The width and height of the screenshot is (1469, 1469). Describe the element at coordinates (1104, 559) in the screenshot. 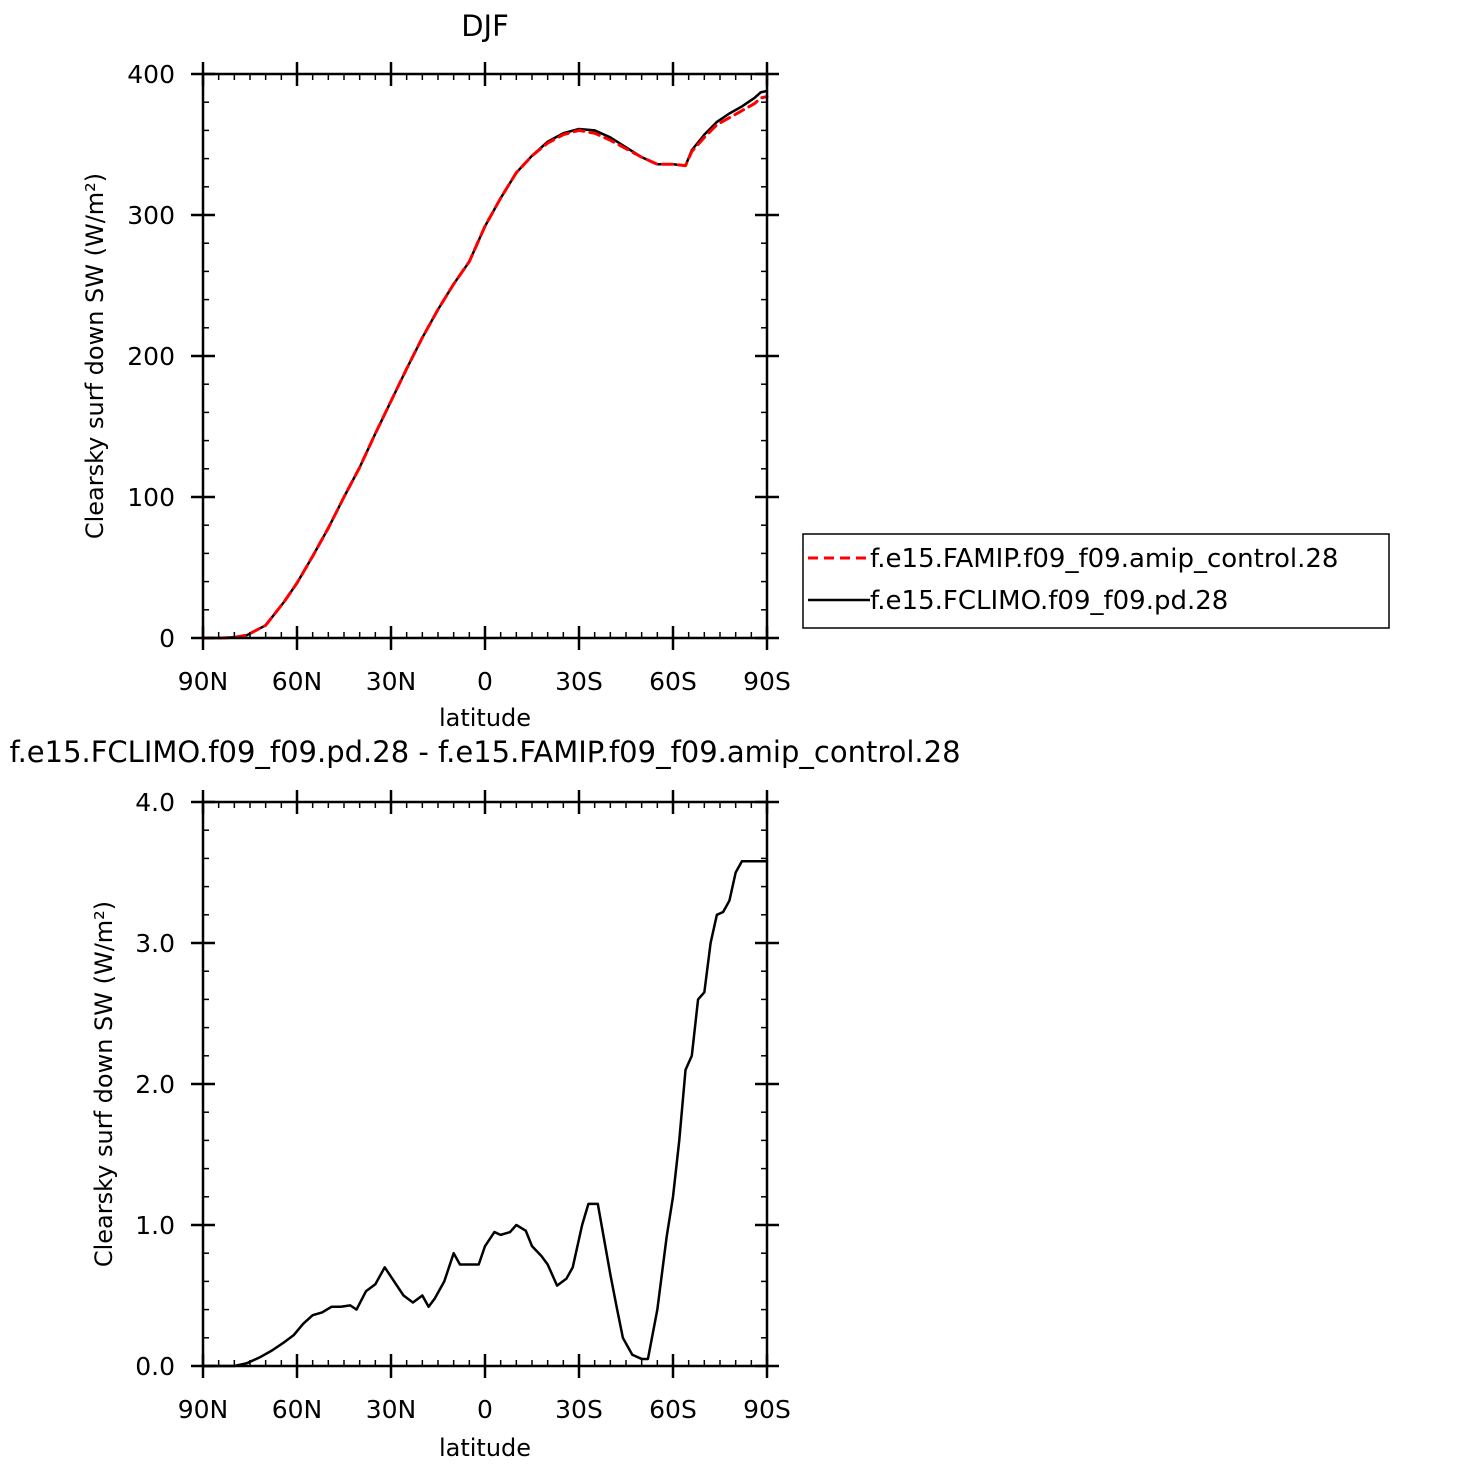

I see `legend-label-famip: f.e15.FAMIP.f09_f09.amip_control.28` at that location.